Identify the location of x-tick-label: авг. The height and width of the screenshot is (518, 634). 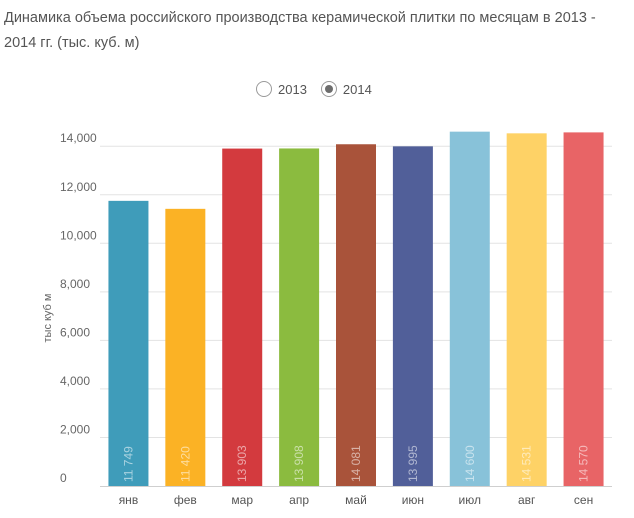
(527, 500).